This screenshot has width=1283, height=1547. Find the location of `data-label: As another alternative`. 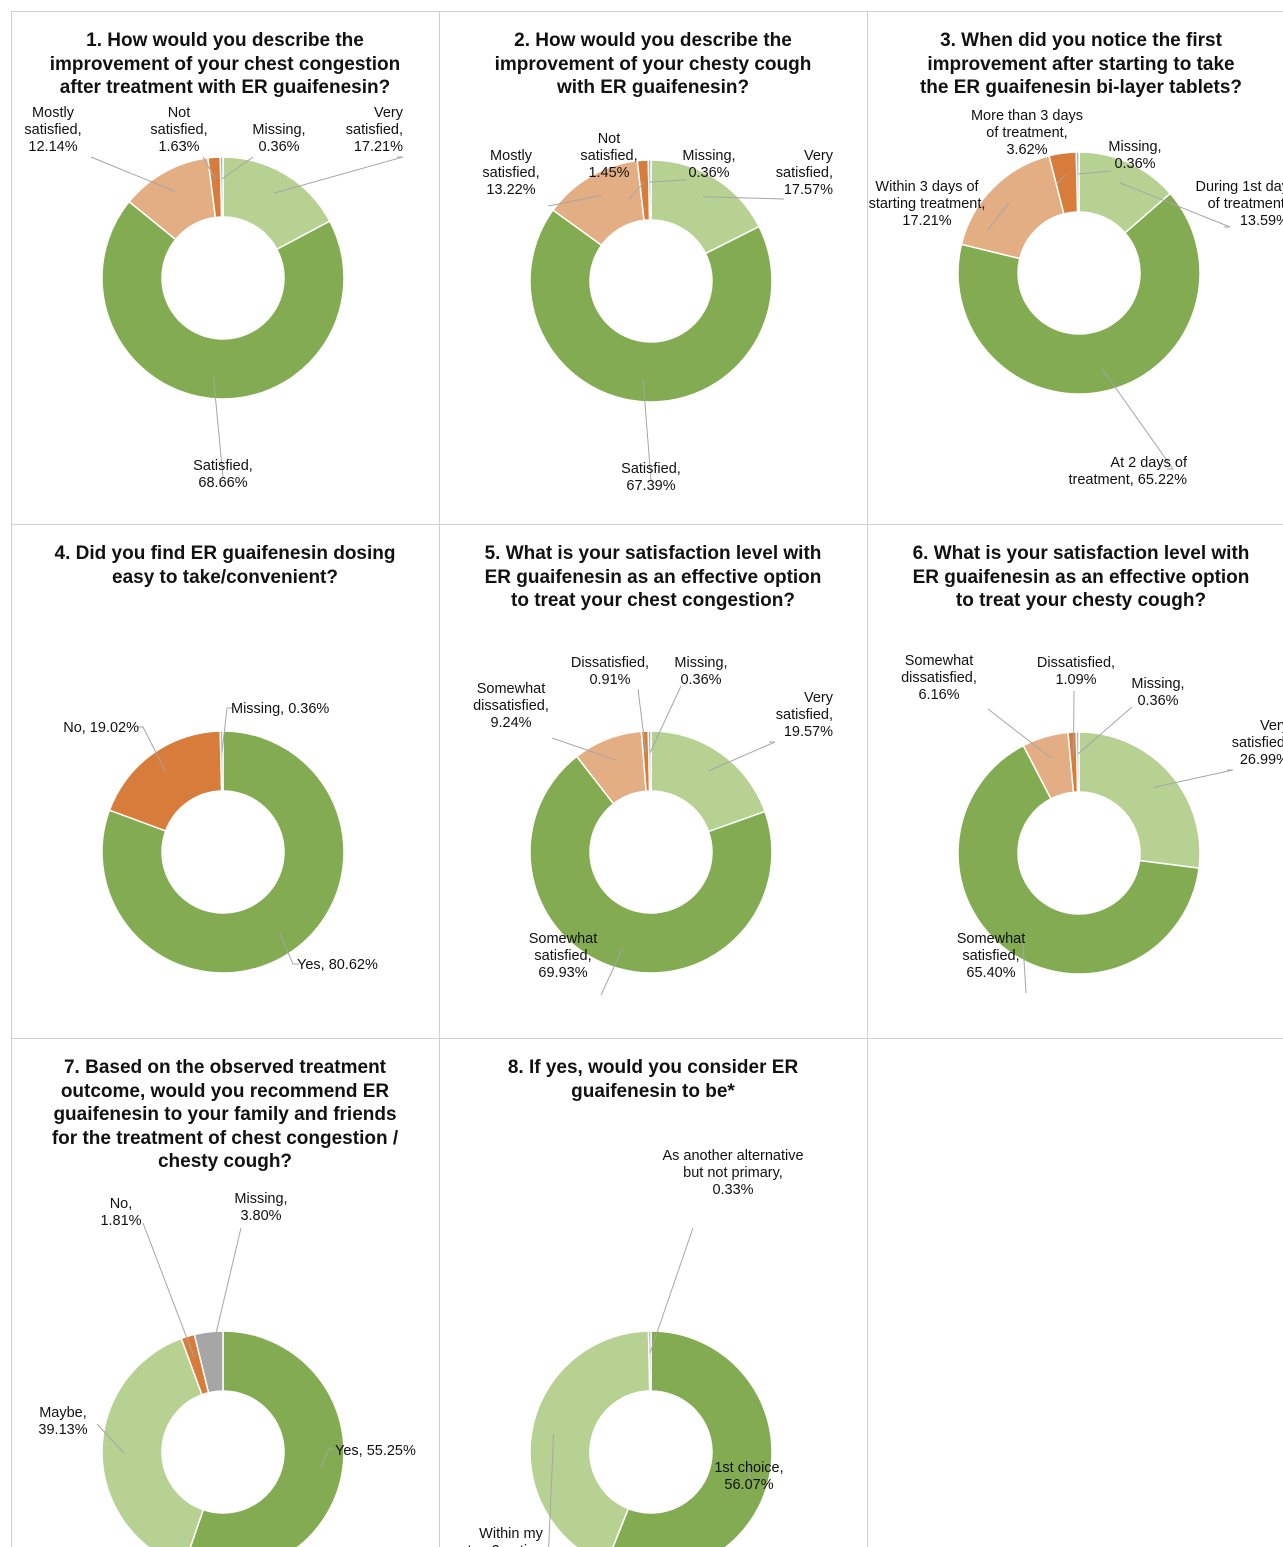

data-label: As another alternative is located at coordinates (732, 1156).